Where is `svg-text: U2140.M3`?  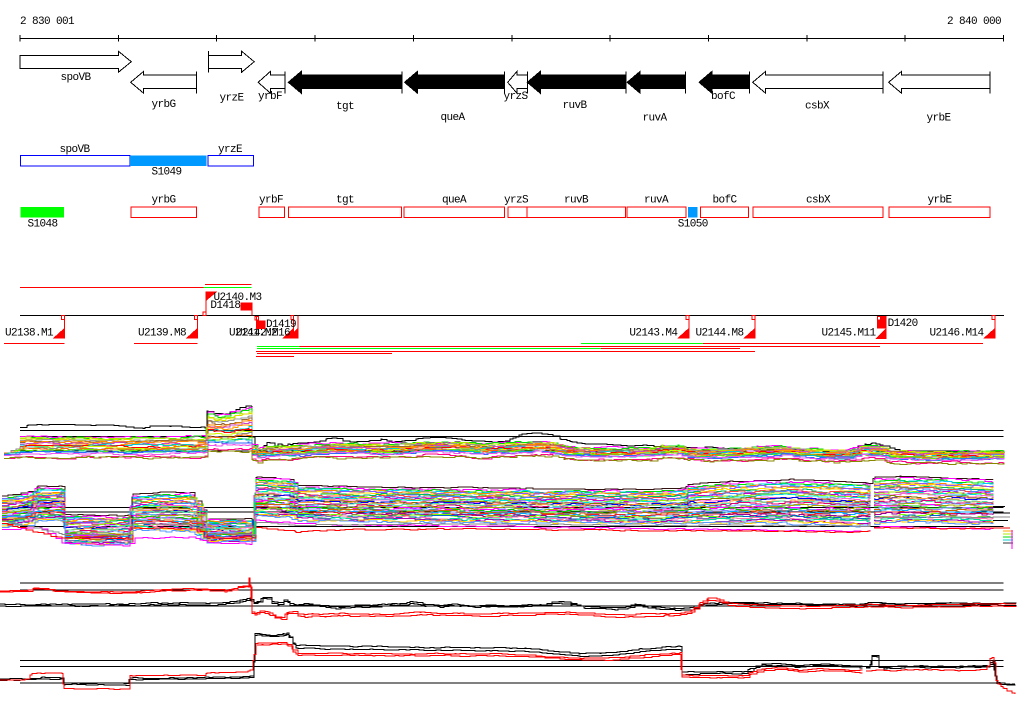 svg-text: U2140.M3 is located at coordinates (238, 298).